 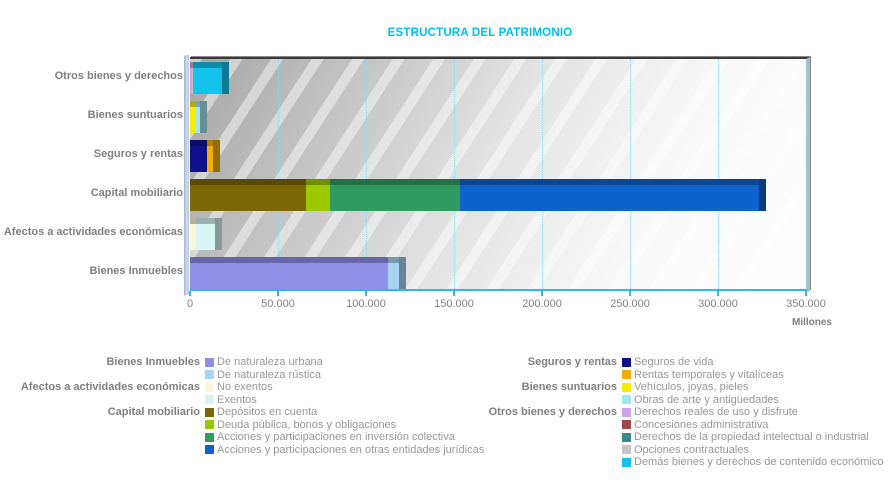 I want to click on legend-item: Deuda pública, bonos y obligaciones, so click(x=242, y=425).